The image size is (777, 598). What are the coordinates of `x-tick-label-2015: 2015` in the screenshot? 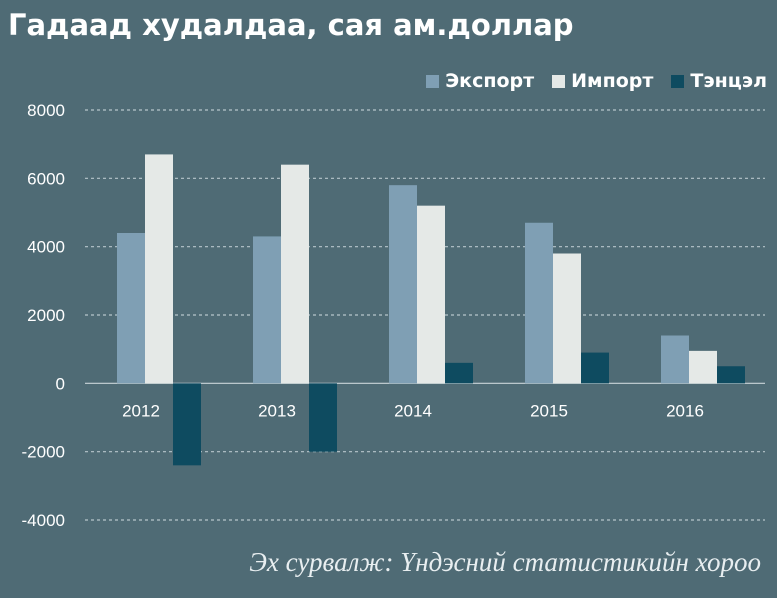 It's located at (549, 410).